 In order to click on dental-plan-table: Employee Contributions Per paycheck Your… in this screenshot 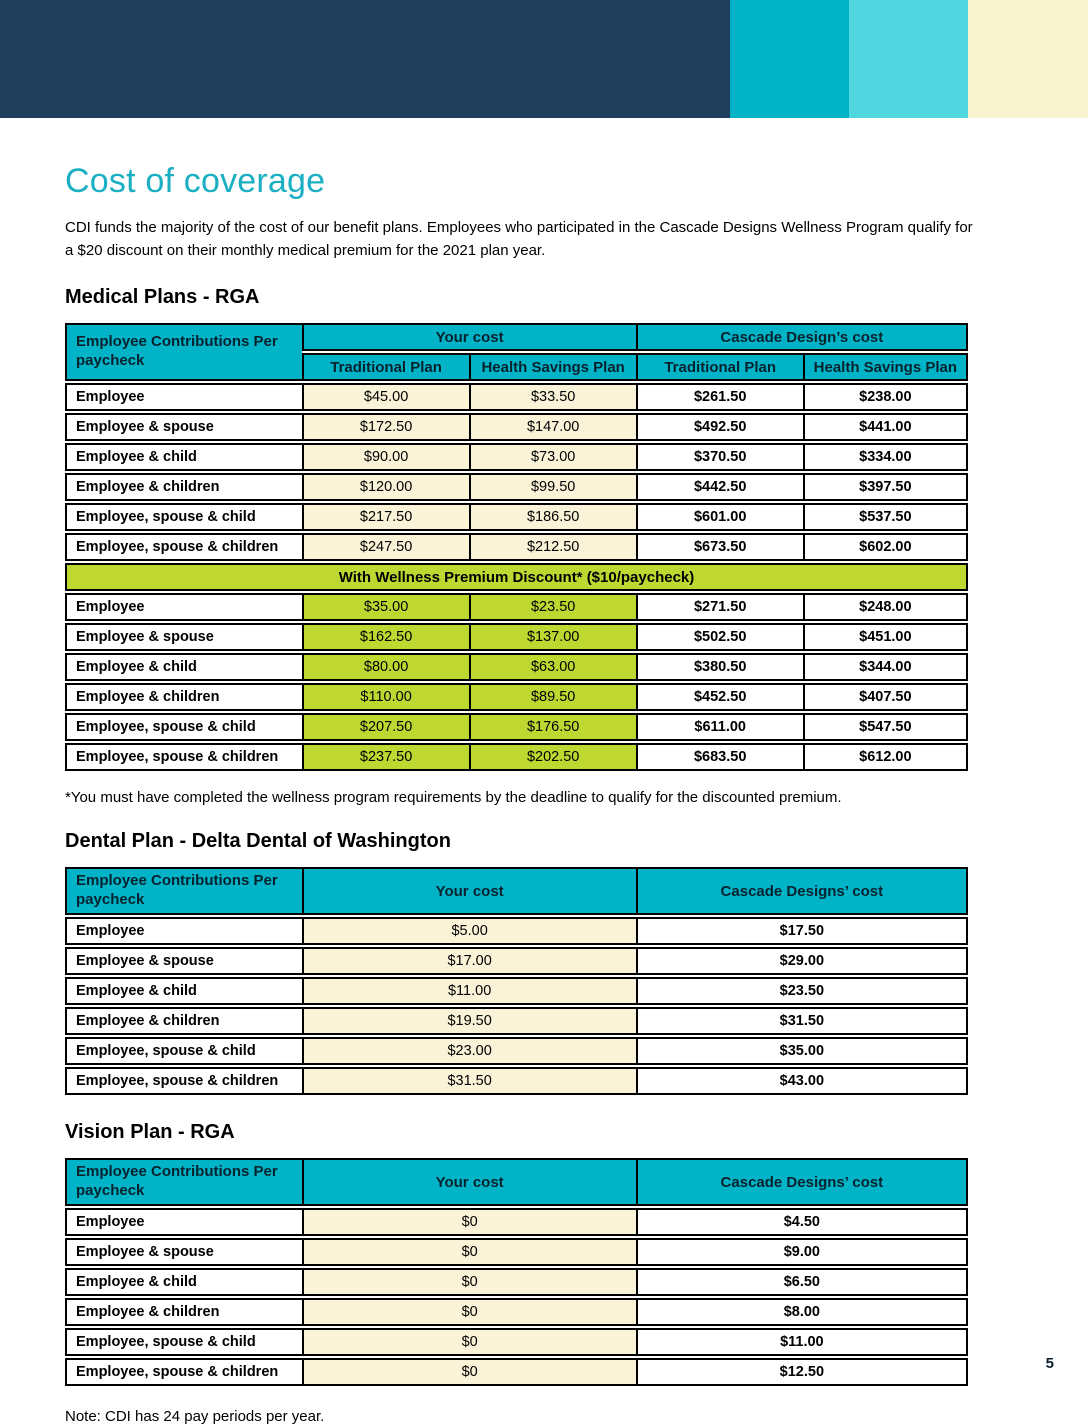, I will do `click(516, 981)`.